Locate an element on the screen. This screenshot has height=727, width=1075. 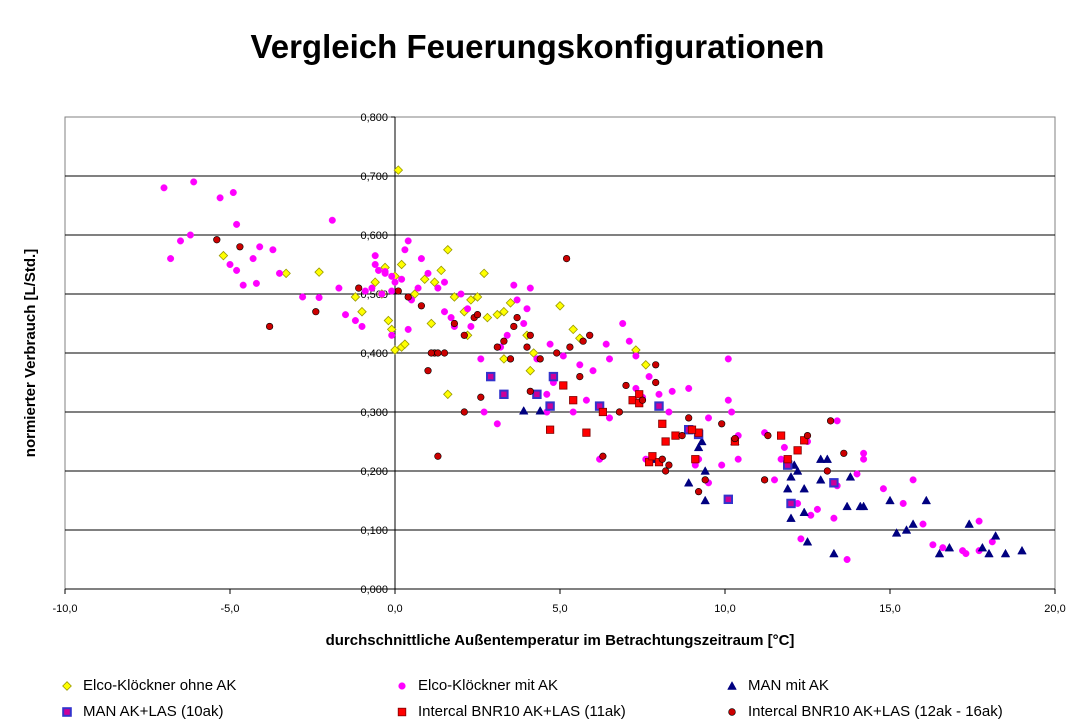
legend-label: Elco-Klöckner ohne AK is located at coordinates (160, 685).